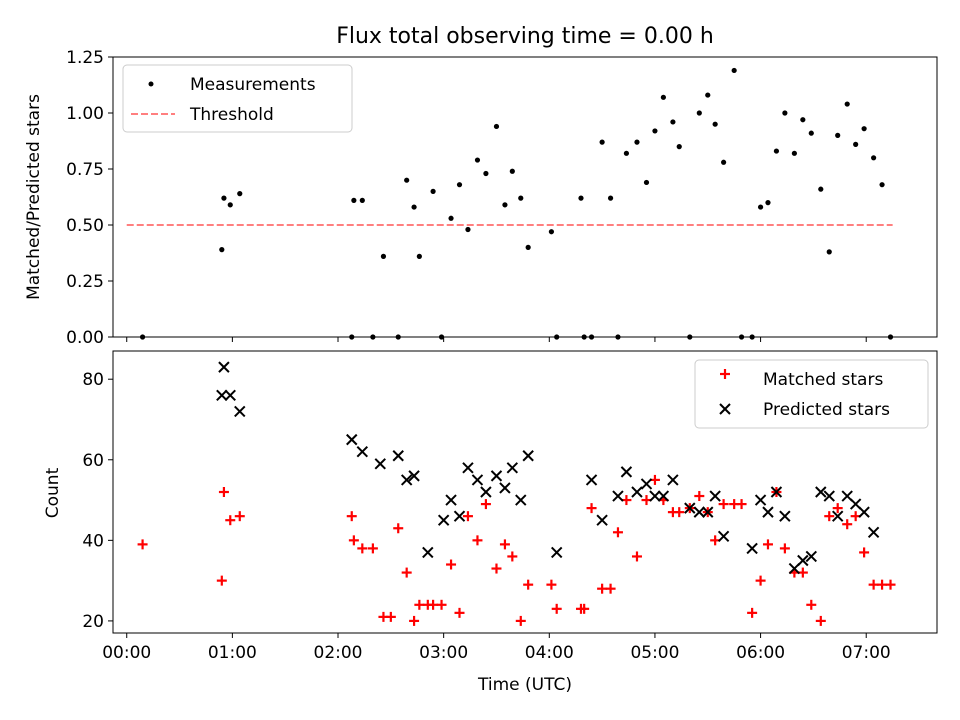 This screenshot has height=720, width=960. Describe the element at coordinates (53, 492) in the screenshot. I see `bottom-ylabel: Count` at that location.